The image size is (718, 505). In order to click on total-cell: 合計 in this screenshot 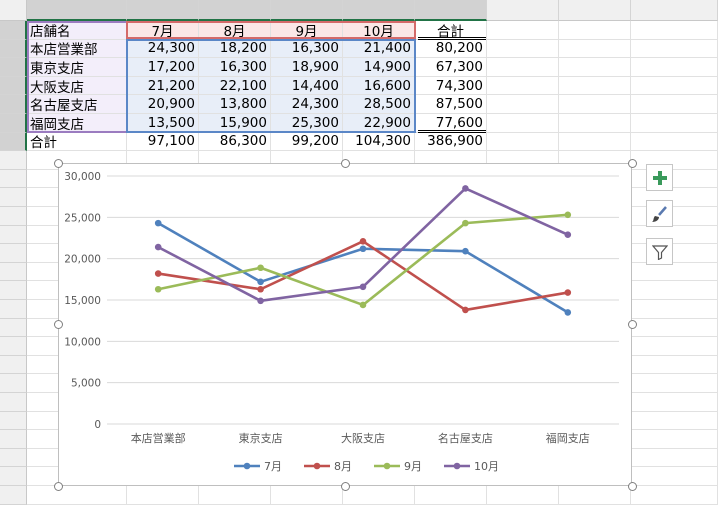, I will do `click(77, 141)`.